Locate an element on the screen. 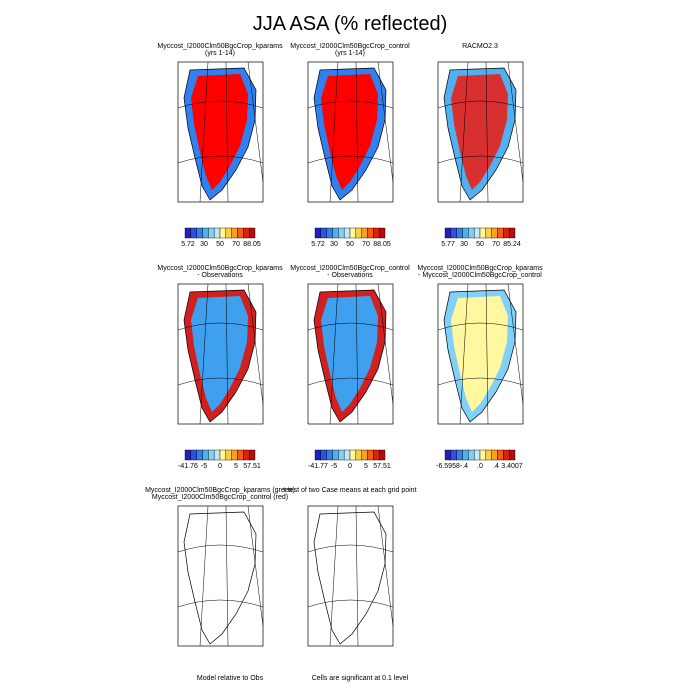 This screenshot has width=700, height=700. colorbar-label: -.4 is located at coordinates (464, 466).